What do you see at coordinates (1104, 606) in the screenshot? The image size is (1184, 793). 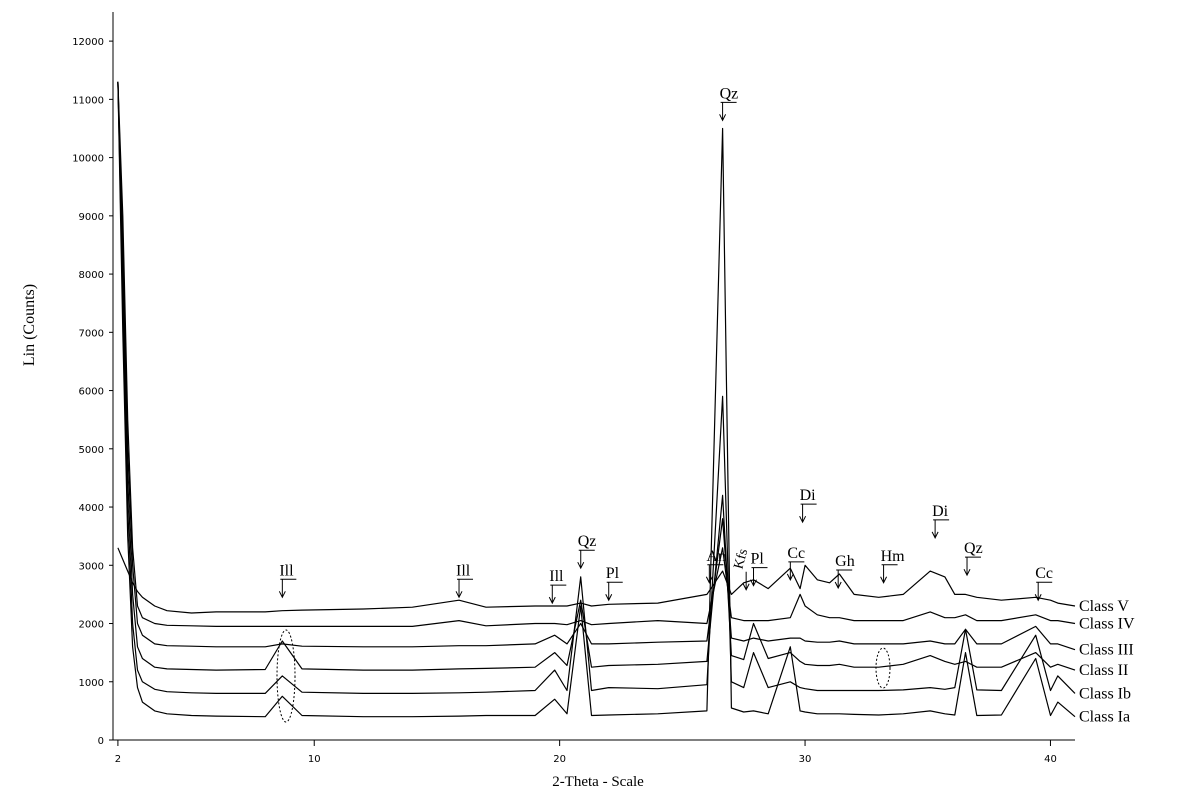 I see `series-label: Class V` at bounding box center [1104, 606].